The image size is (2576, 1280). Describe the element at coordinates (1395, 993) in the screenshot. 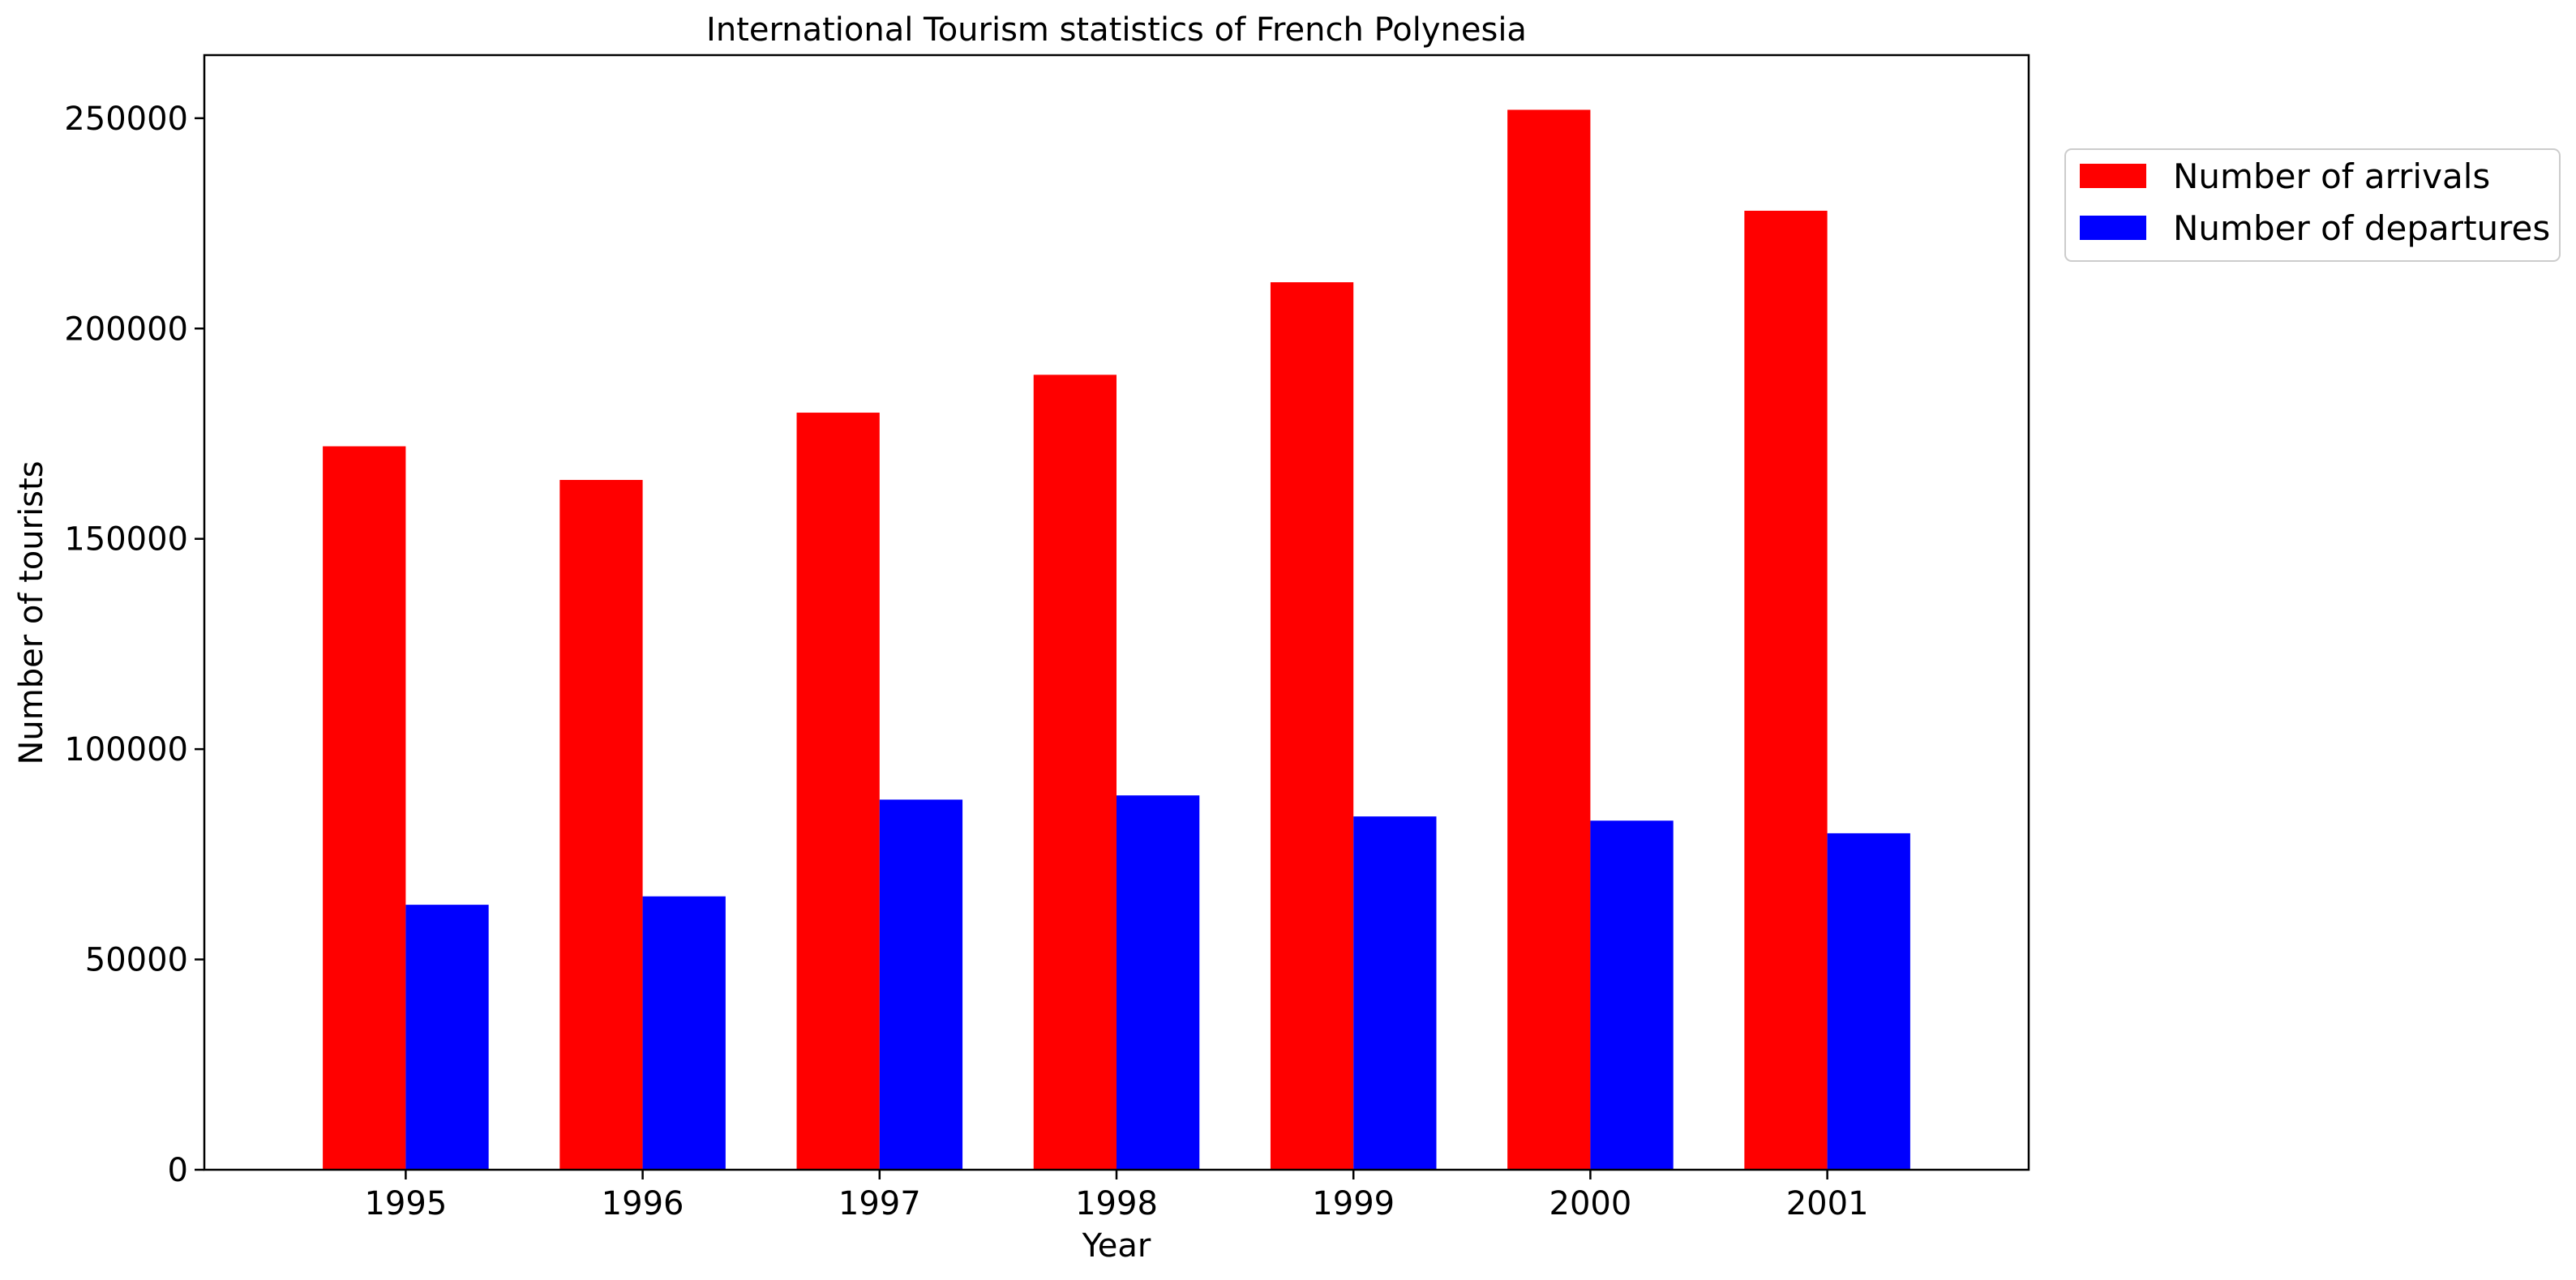

I see `bar-departures-1999` at that location.